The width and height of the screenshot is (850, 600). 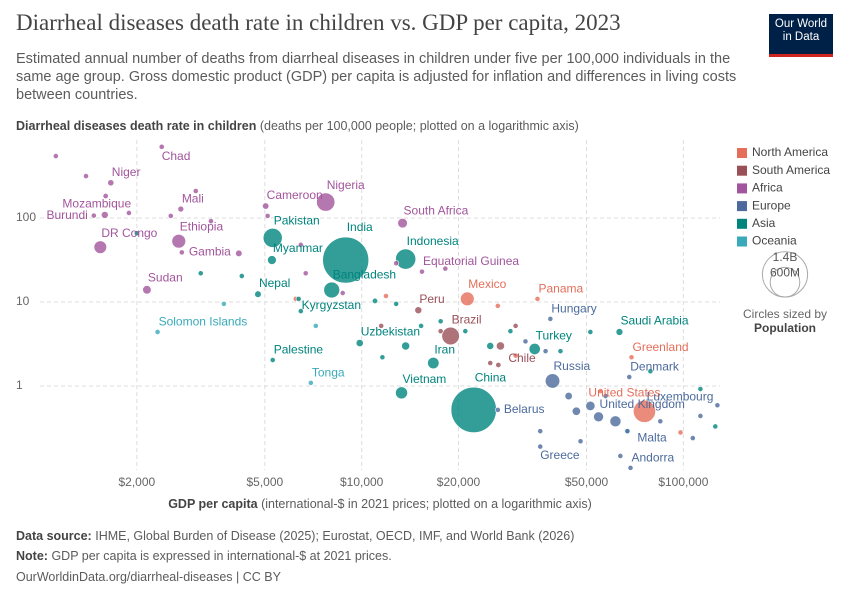 What do you see at coordinates (785, 282) in the screenshot?
I see `size-legend-circle` at bounding box center [785, 282].